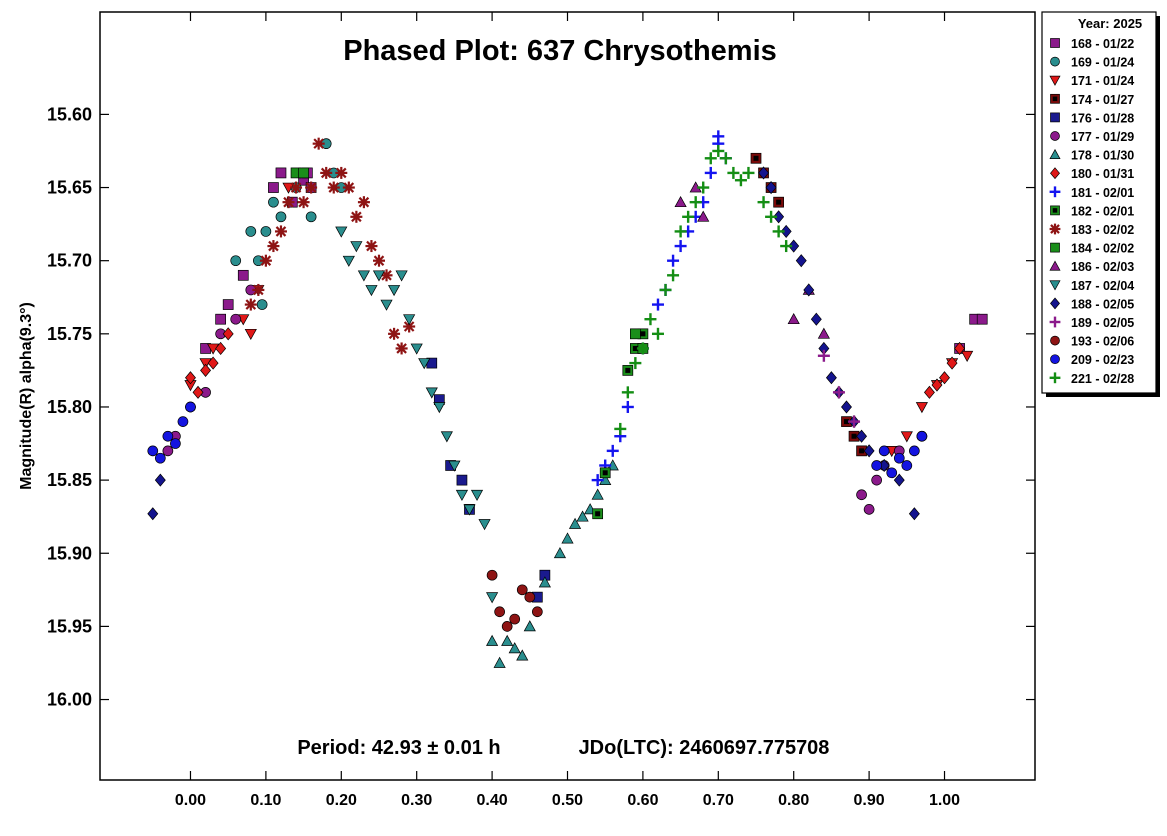 This screenshot has width=1167, height=836. What do you see at coordinates (718, 800) in the screenshot?
I see `x-tick-label: 0.70` at bounding box center [718, 800].